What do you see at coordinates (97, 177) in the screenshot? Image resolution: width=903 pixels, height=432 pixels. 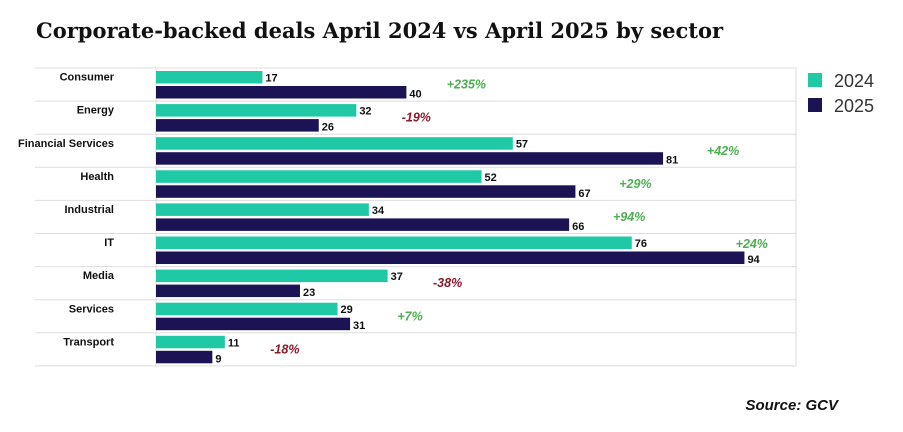 I see `category-label: Health` at bounding box center [97, 177].